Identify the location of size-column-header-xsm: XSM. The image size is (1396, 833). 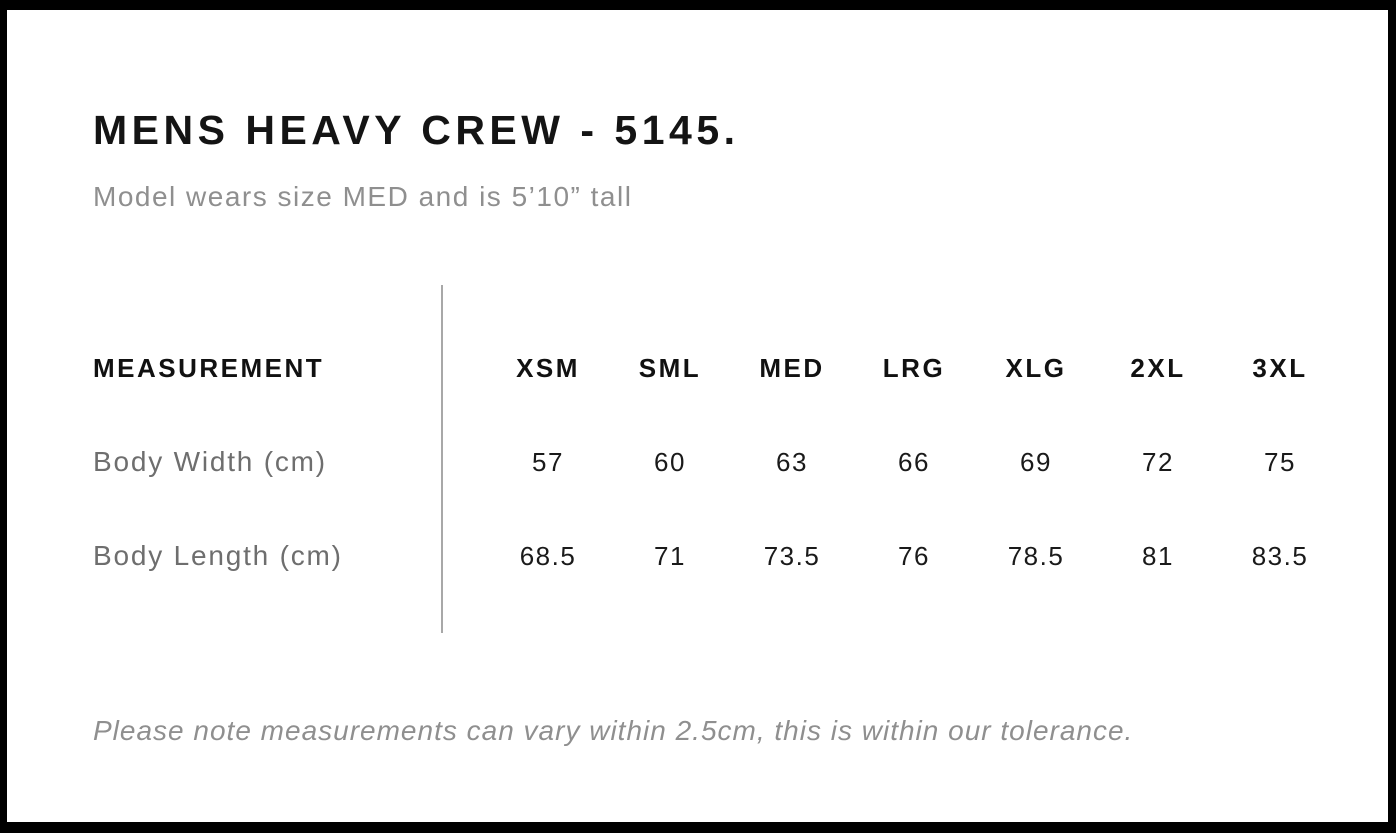
(548, 367).